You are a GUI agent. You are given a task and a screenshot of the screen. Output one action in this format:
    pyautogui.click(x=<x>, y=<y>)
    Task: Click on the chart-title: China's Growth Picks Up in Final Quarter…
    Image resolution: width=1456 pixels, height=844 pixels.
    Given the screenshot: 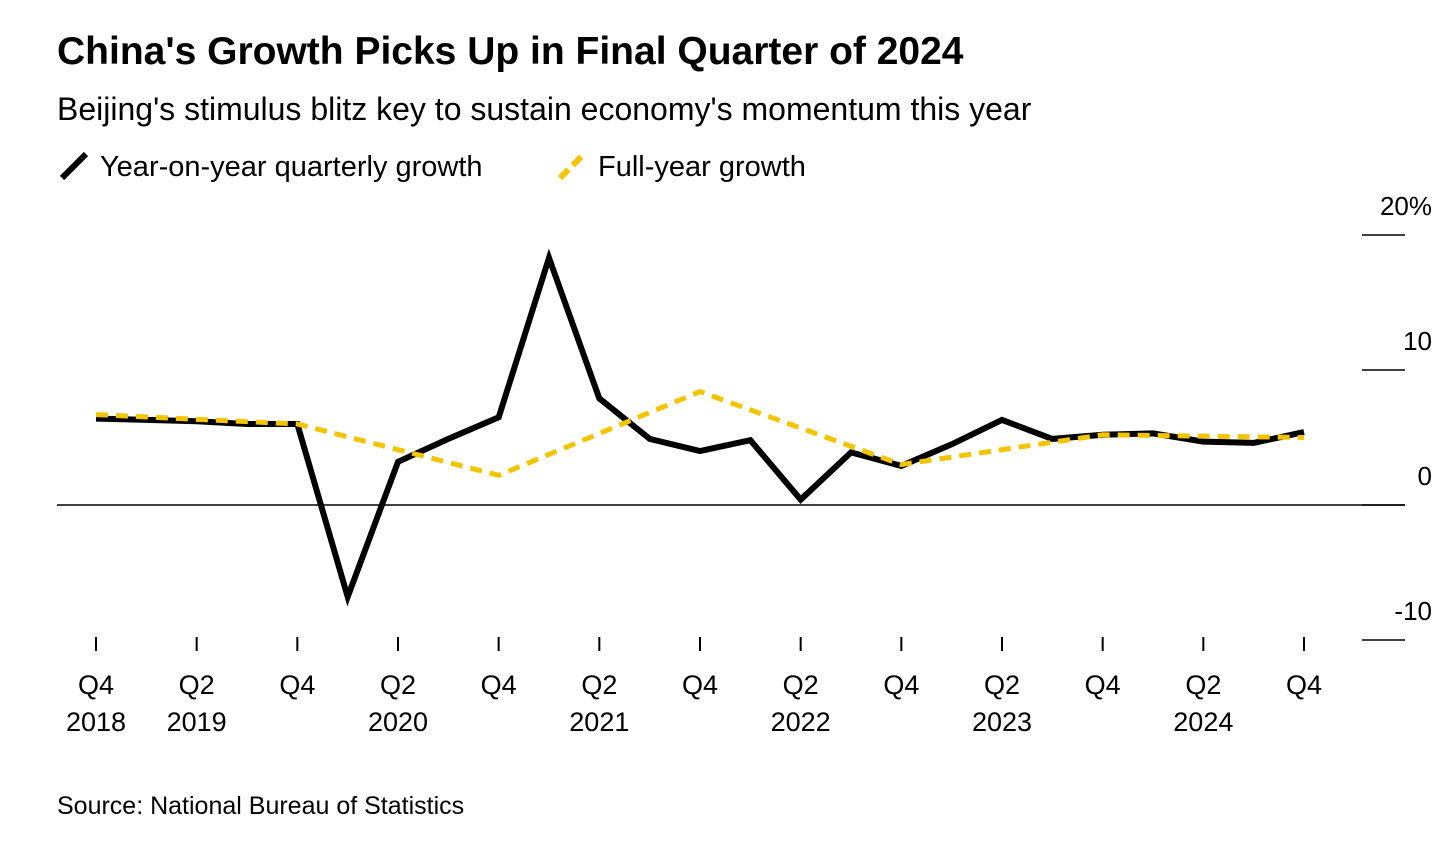 What is the action you would take?
    pyautogui.click(x=510, y=51)
    